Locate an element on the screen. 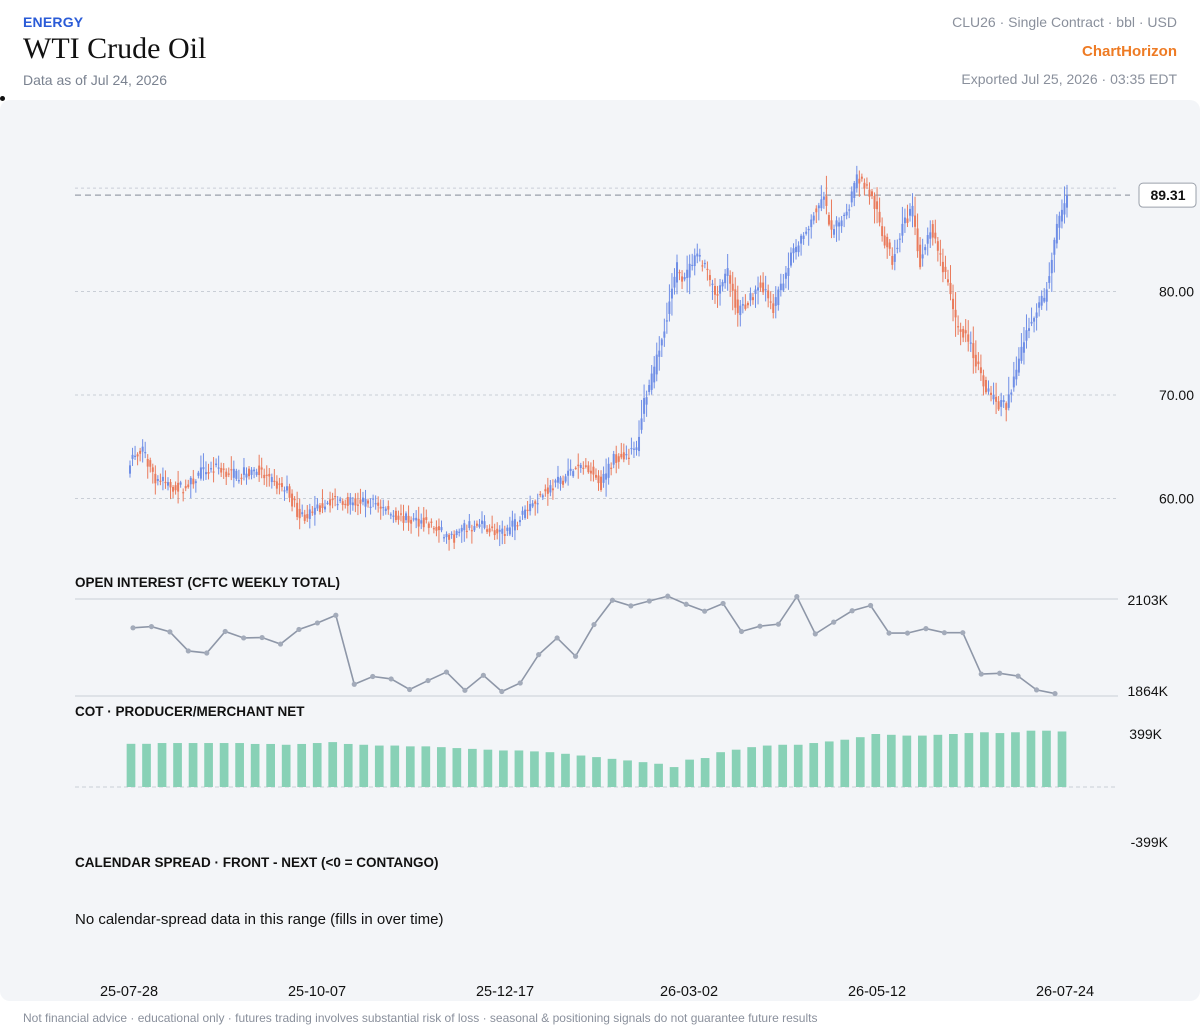 This screenshot has height=1036, width=1200. page-title: WTI Crude Oil is located at coordinates (115, 48).